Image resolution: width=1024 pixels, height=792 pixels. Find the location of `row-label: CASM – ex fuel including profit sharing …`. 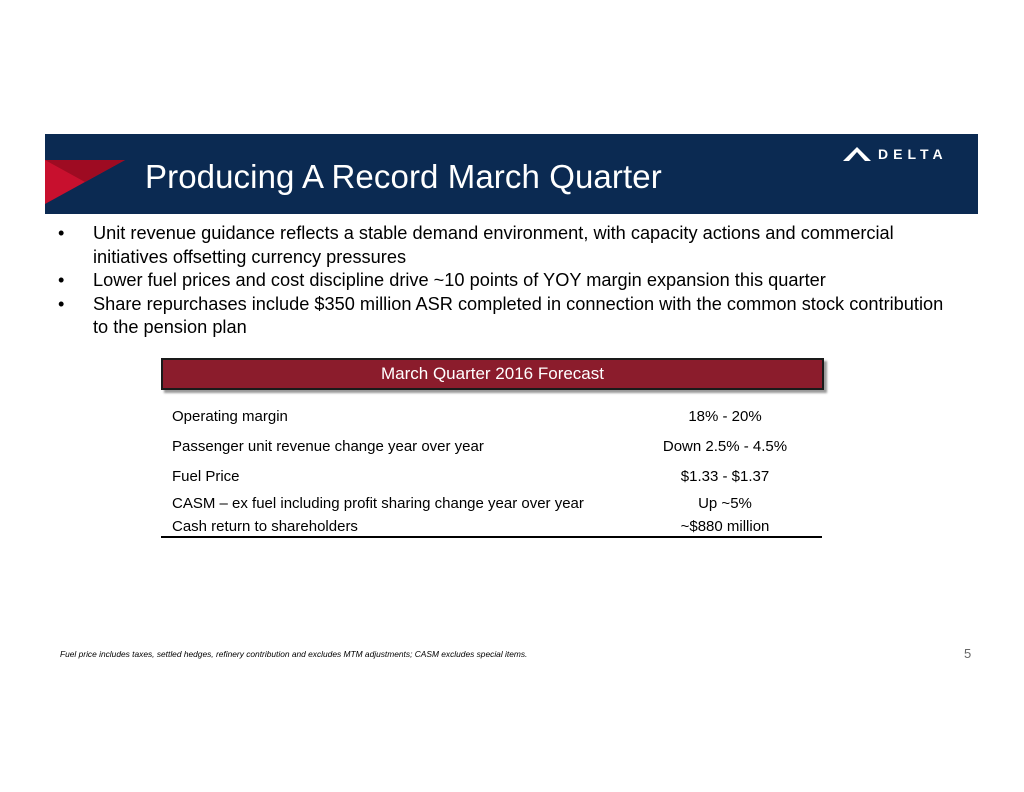

row-label: CASM – ex fuel including profit sharing … is located at coordinates (378, 503).